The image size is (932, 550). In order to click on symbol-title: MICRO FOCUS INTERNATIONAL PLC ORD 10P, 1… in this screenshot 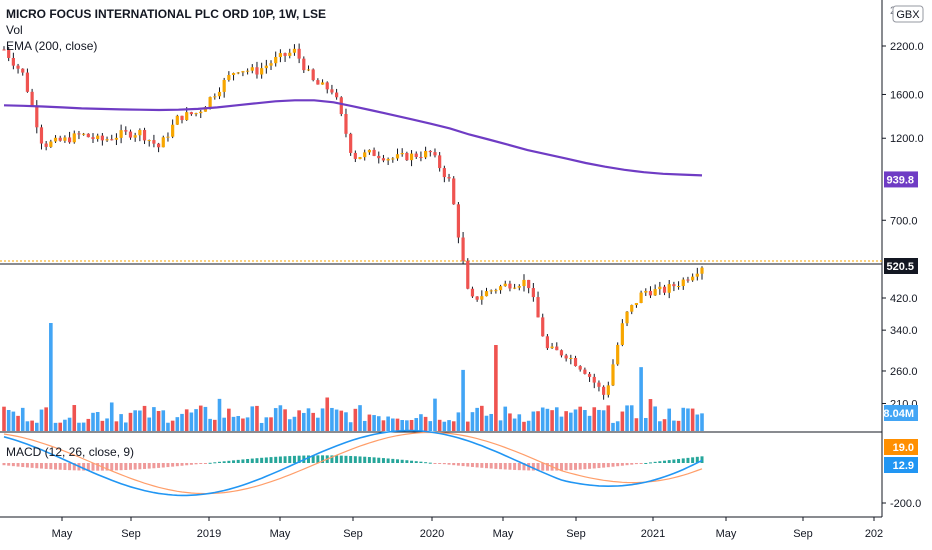, I will do `click(166, 14)`.